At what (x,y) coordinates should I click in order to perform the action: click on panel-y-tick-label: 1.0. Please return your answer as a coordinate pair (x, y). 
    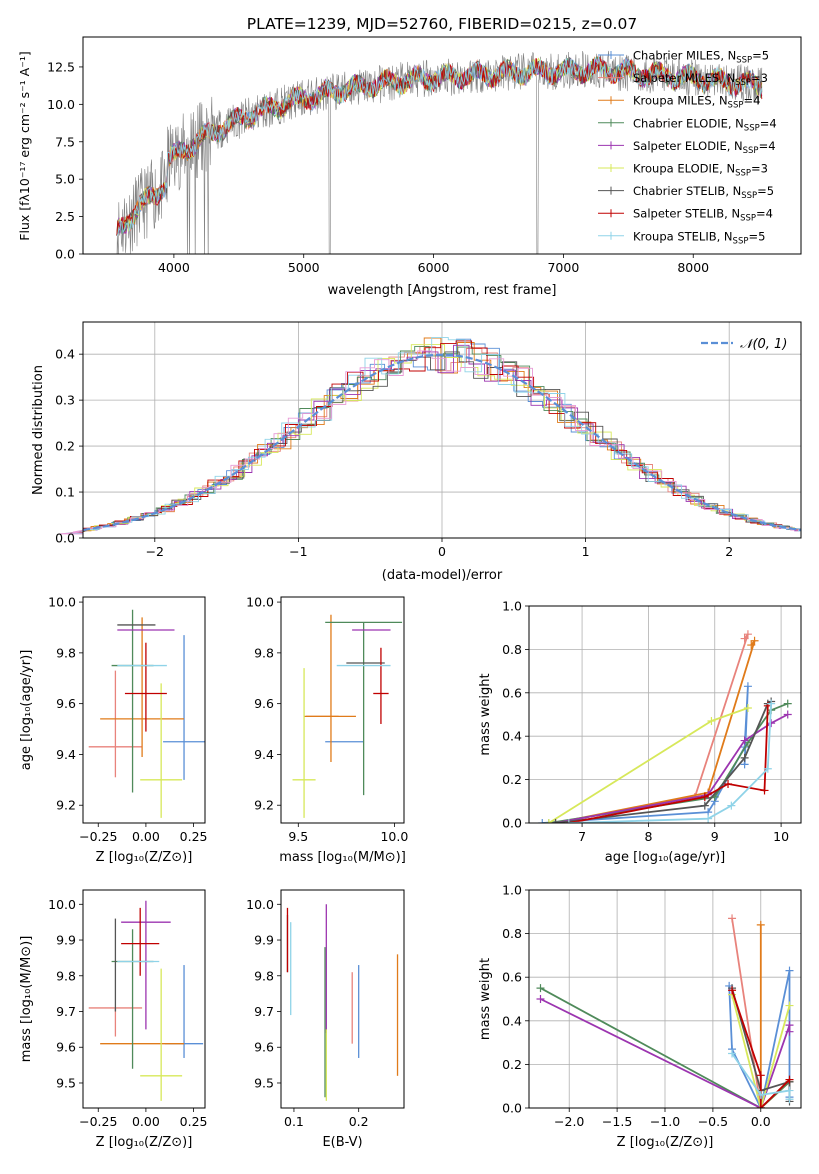
    Looking at the image, I should click on (512, 606).